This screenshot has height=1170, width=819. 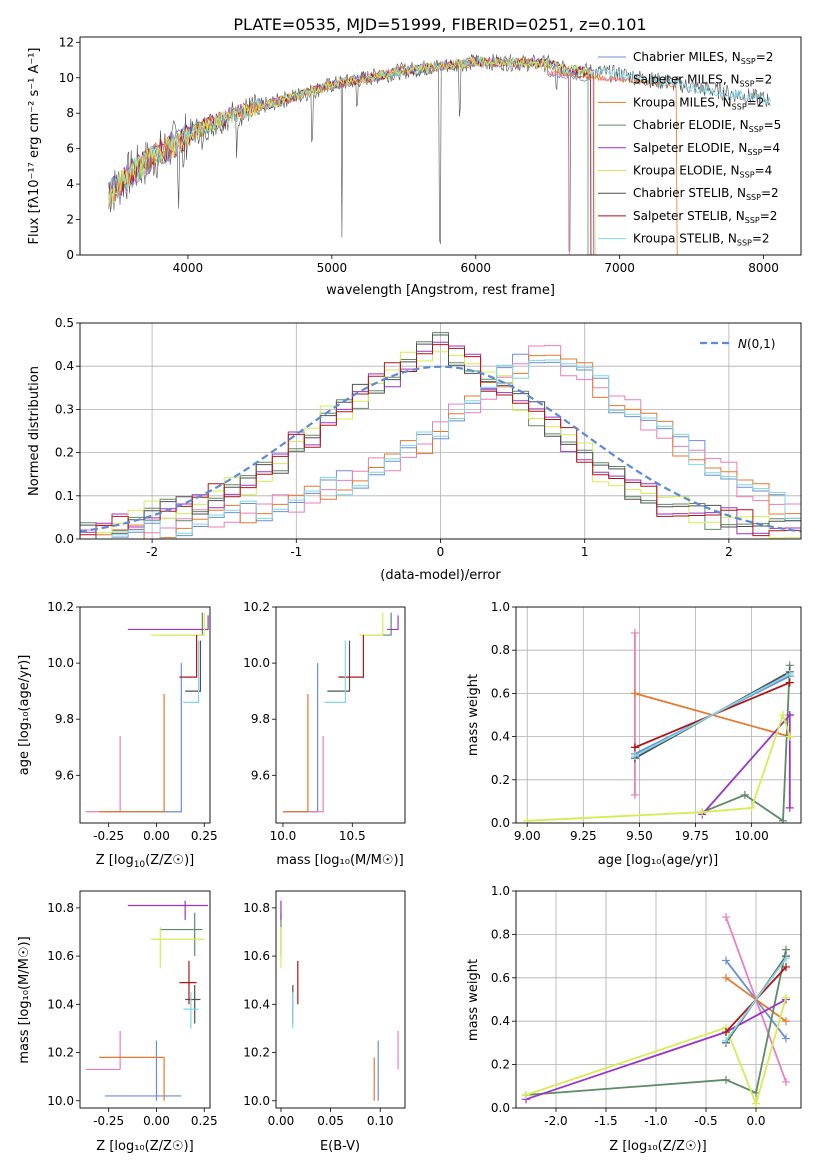 What do you see at coordinates (441, 552) in the screenshot?
I see `x-tick-label: 0` at bounding box center [441, 552].